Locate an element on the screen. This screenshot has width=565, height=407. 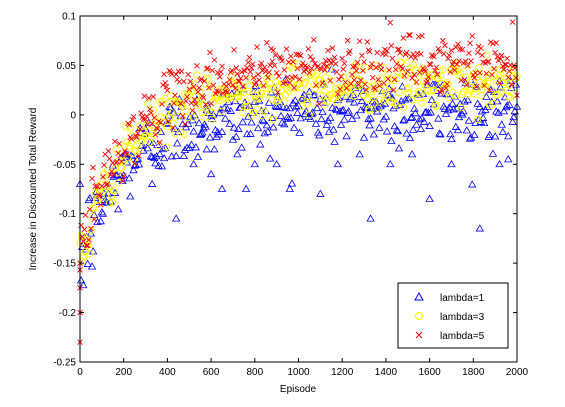
y-tick-label: -0.05 is located at coordinates (64, 165).